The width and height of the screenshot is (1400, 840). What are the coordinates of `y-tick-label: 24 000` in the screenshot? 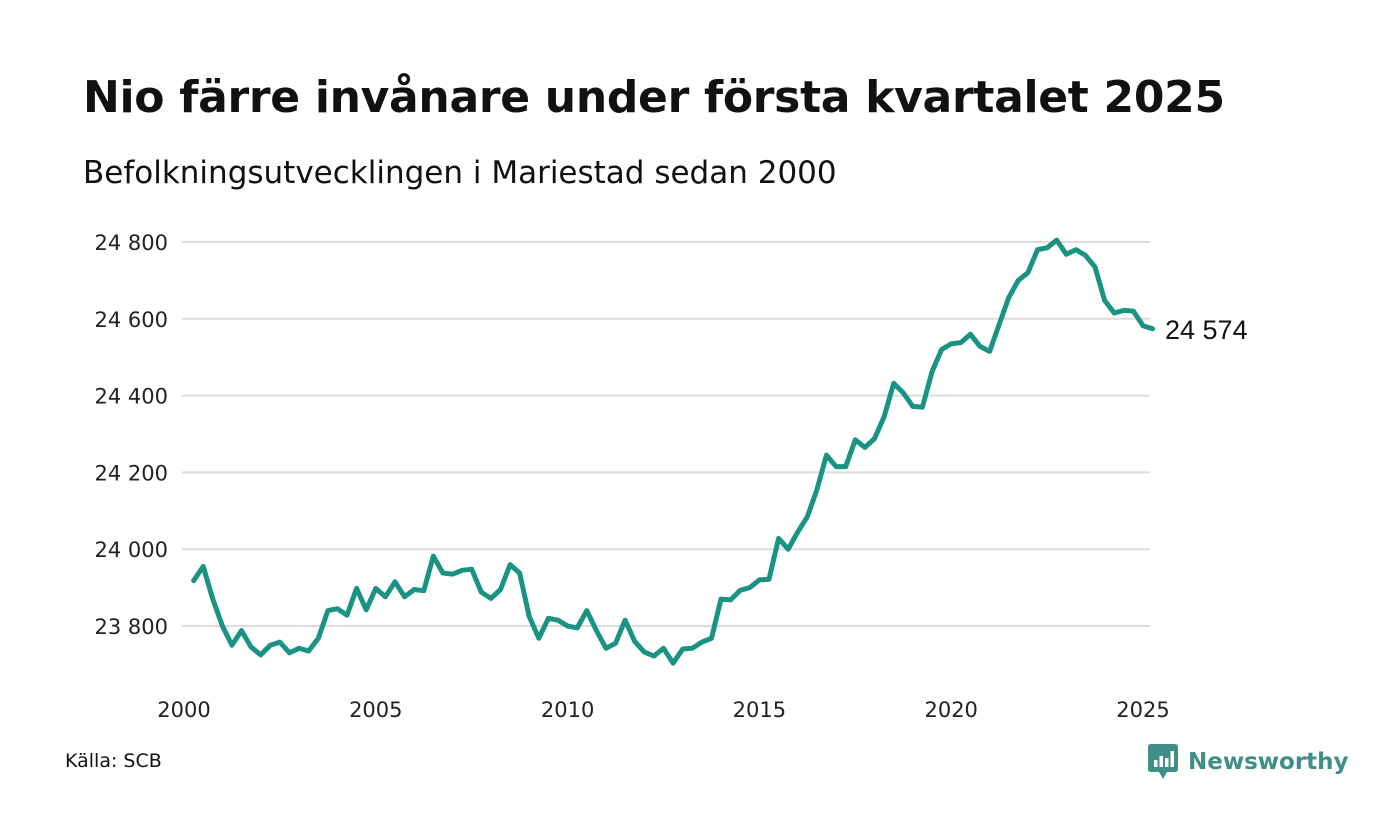 It's located at (131, 550).